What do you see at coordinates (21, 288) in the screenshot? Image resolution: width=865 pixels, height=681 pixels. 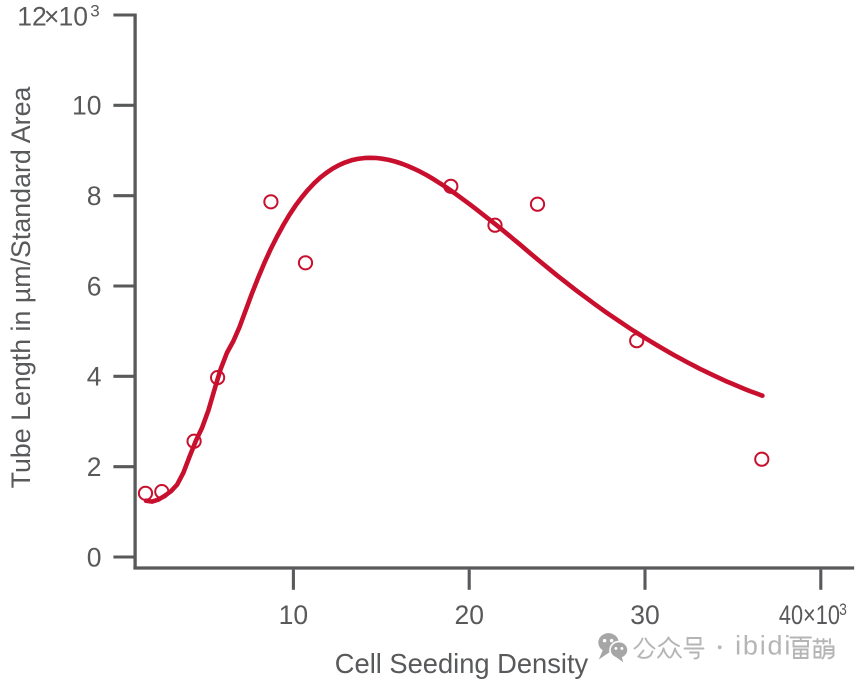 I see `svg-text:Tube Length in µm/Standard Are: Tube Length in µm/Standard Area` at bounding box center [21, 288].